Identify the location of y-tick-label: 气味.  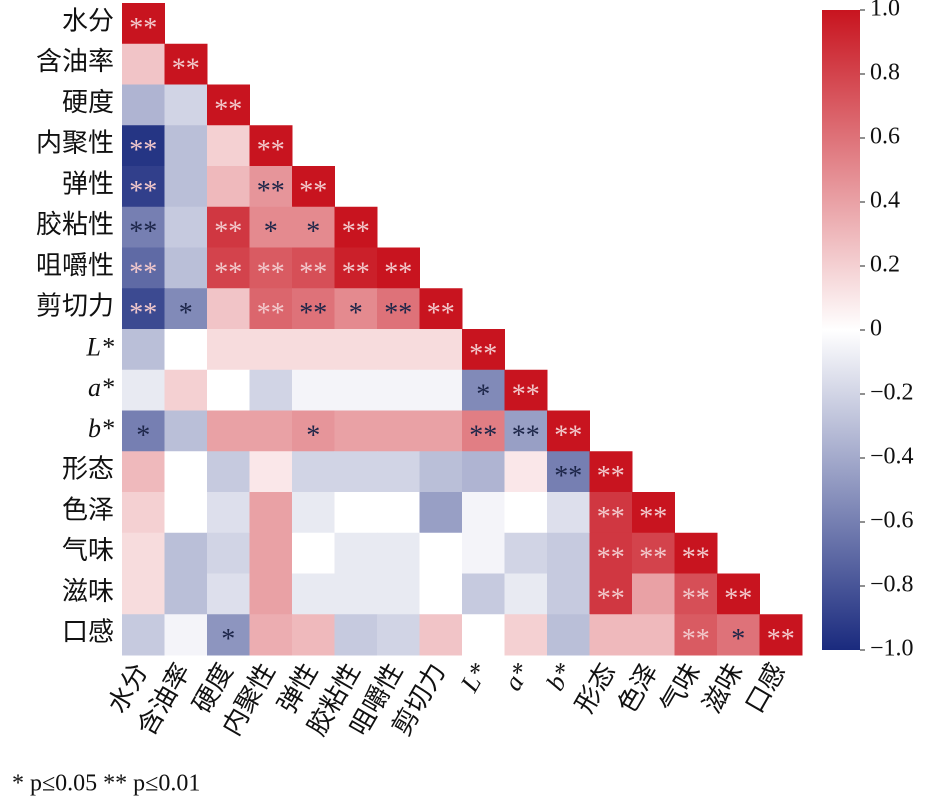
(88, 550).